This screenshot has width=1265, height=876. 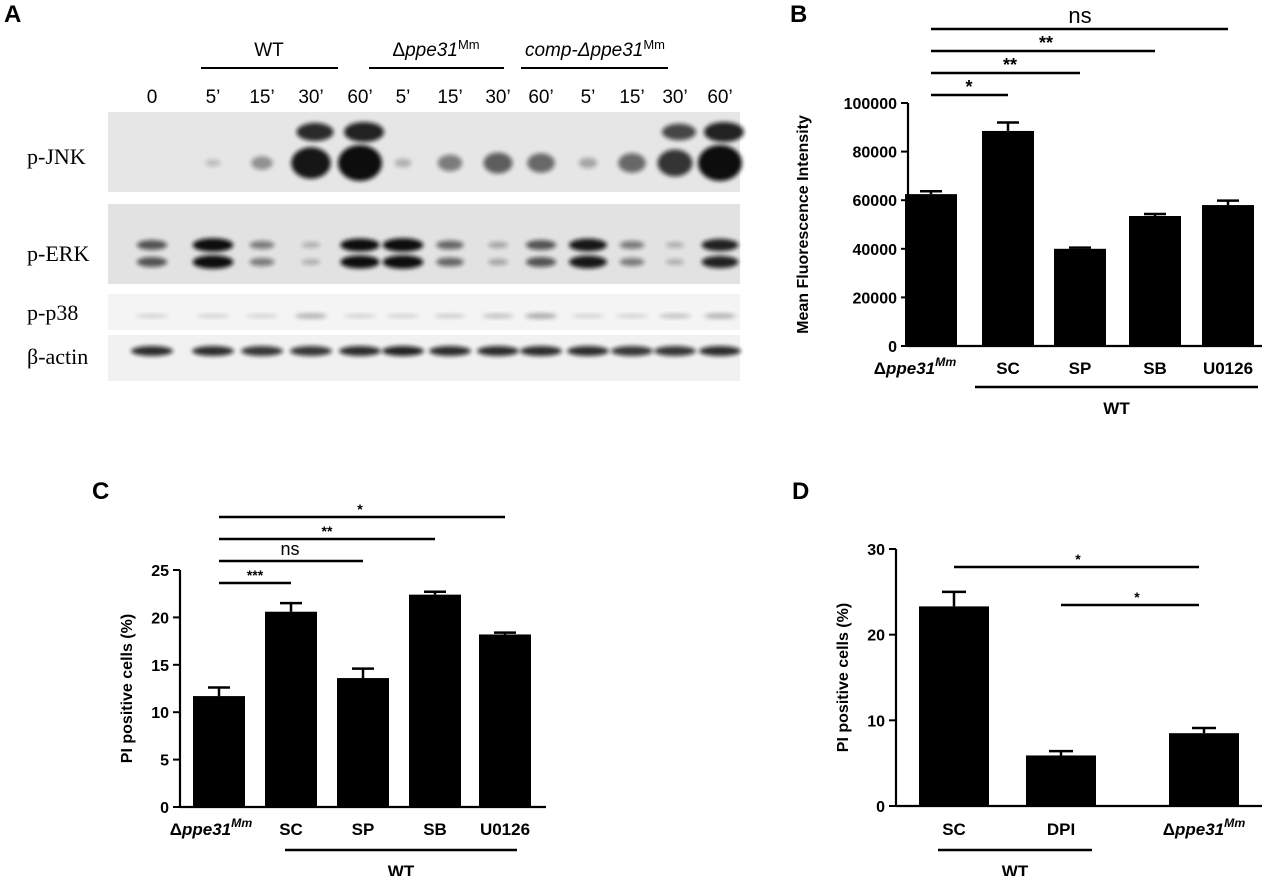 I want to click on blot-group-label: comp-Δppe31Mm, so click(x=595, y=49).